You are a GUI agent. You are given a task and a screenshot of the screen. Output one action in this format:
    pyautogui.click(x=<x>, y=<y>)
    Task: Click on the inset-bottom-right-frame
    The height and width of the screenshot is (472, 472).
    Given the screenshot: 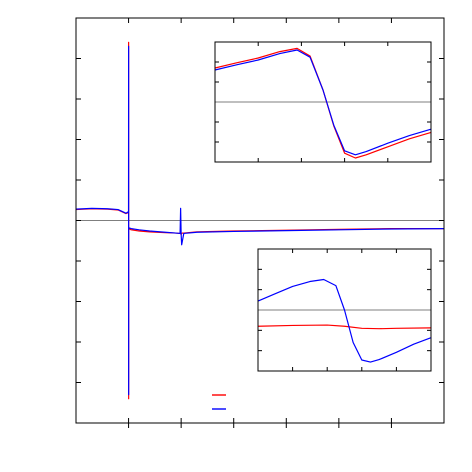 What is the action you would take?
    pyautogui.click(x=344, y=310)
    